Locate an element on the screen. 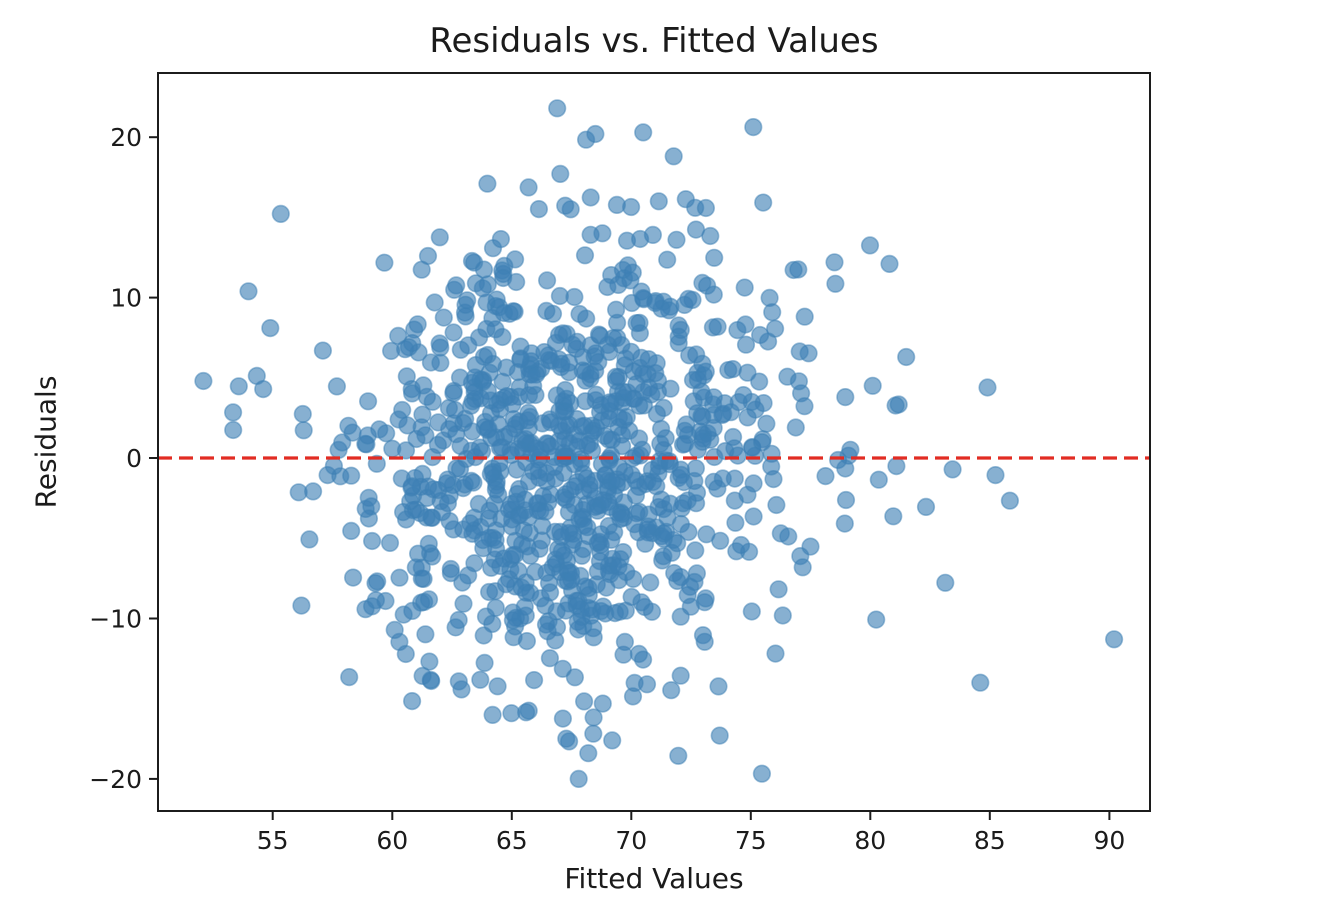 The width and height of the screenshot is (1327, 919). y-tick-label: 0 is located at coordinates (134, 458).